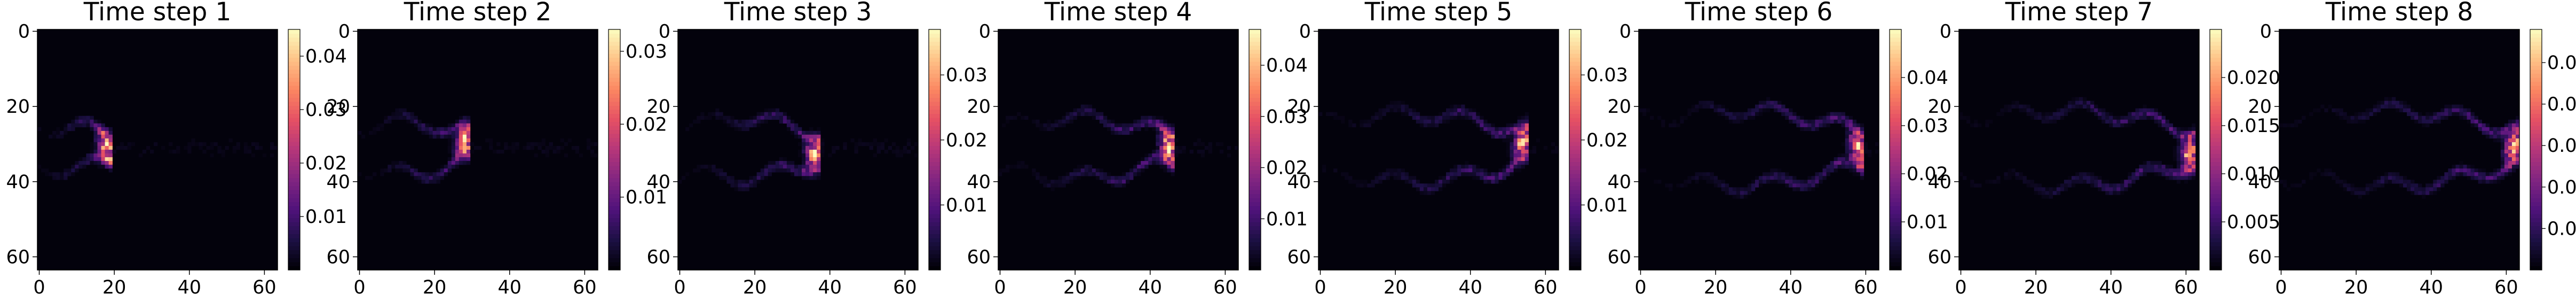 The width and height of the screenshot is (2576, 301). I want to click on panel-title: Time step 3, so click(798, 13).